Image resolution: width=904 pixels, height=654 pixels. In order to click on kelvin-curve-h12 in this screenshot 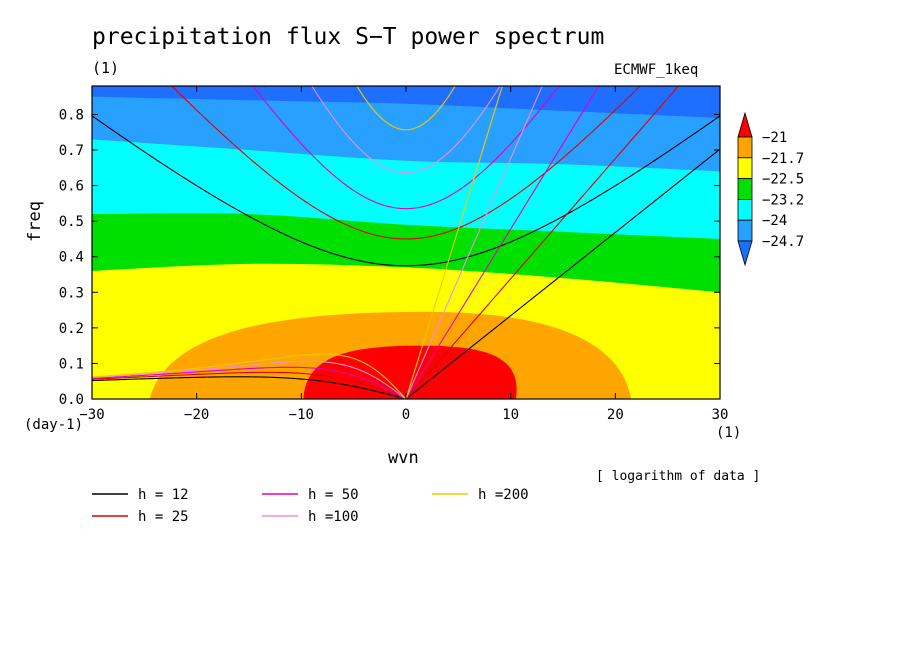, I will do `click(562, 273)`.